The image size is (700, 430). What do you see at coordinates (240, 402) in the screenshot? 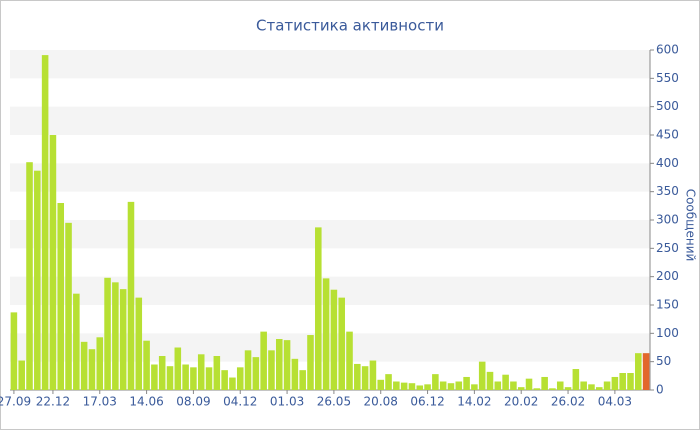
I see `x-tick-label: 04.12` at bounding box center [240, 402].